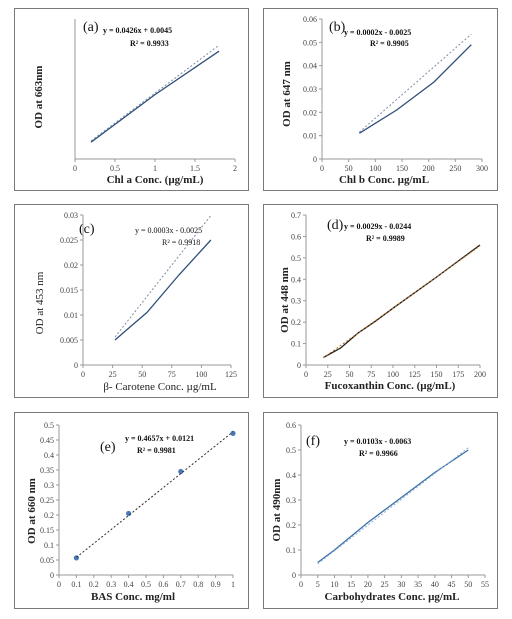 The height and width of the screenshot is (619, 512). I want to click on y-tick-label-e: 0.5, so click(49, 425).